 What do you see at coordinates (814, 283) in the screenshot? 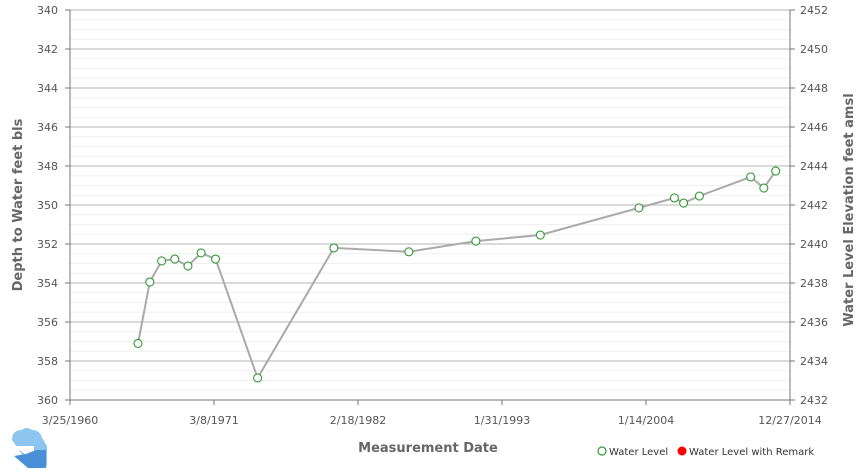
I see `y2-tick-label: 2438` at bounding box center [814, 283].